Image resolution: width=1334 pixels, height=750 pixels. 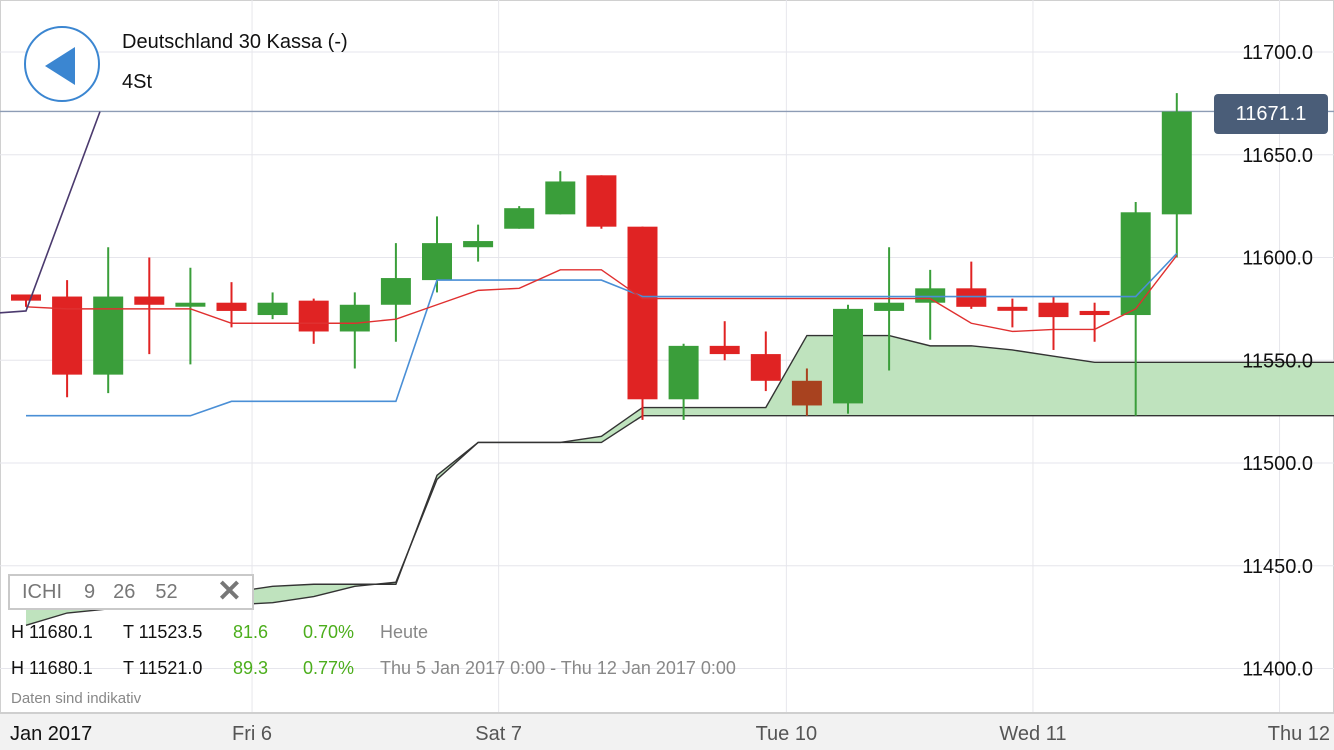 I want to click on change-points: 89.3, so click(x=251, y=668).